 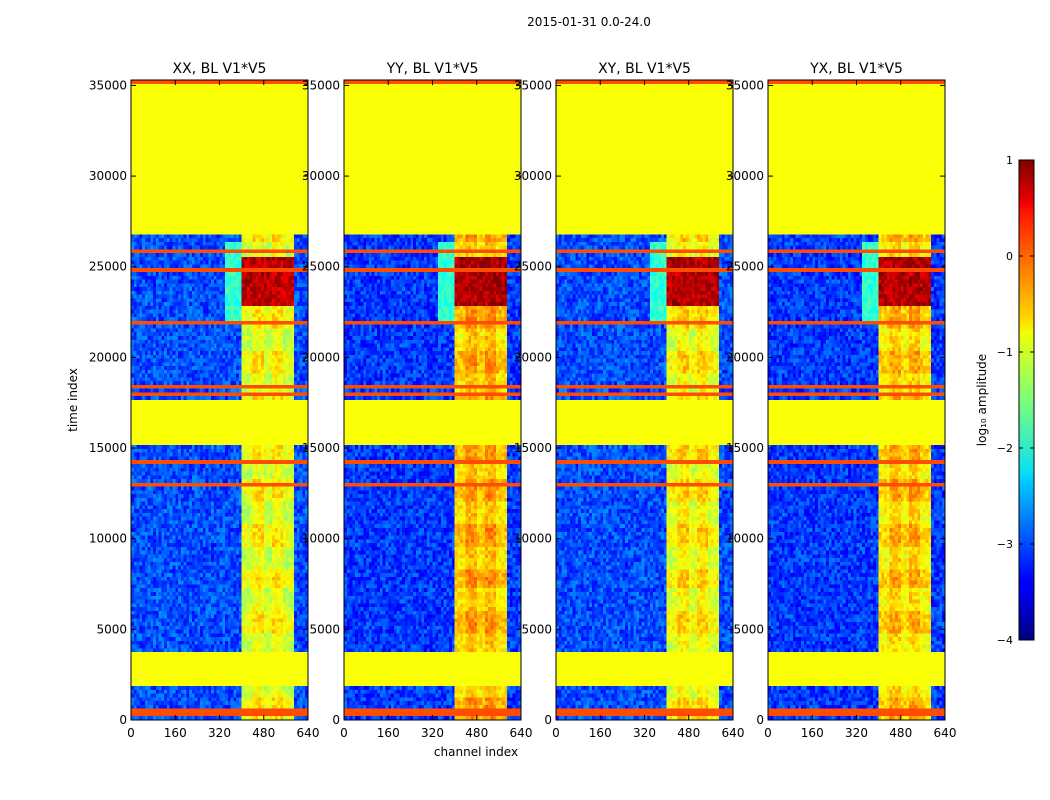 I want to click on colorbar-tick-label: −3, so click(x=1005, y=544).